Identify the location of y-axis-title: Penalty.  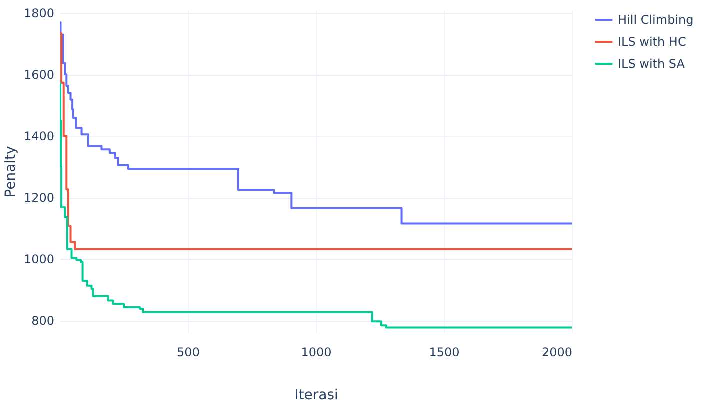
(10, 172).